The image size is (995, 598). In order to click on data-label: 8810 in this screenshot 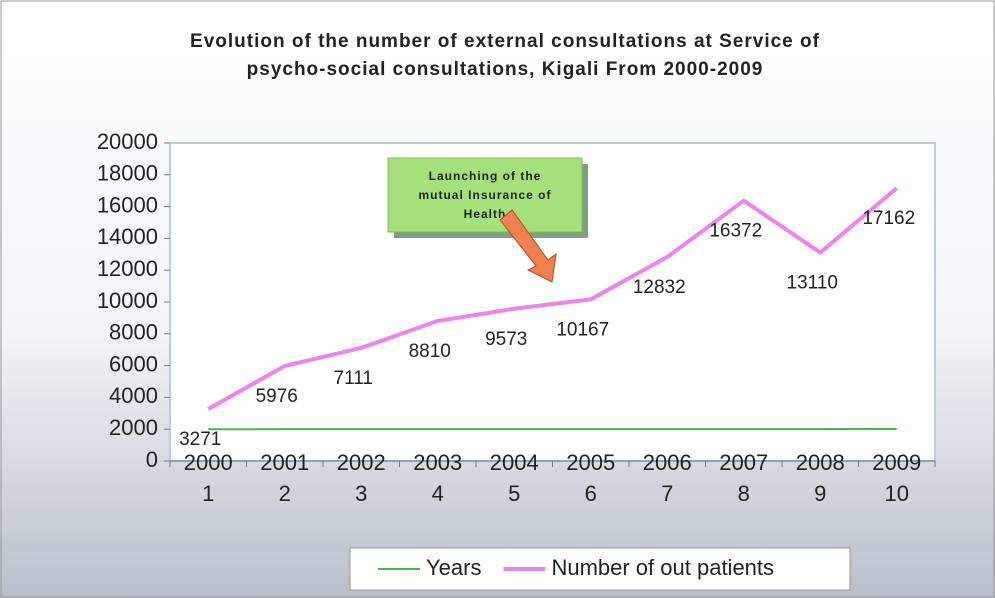, I will do `click(430, 351)`.